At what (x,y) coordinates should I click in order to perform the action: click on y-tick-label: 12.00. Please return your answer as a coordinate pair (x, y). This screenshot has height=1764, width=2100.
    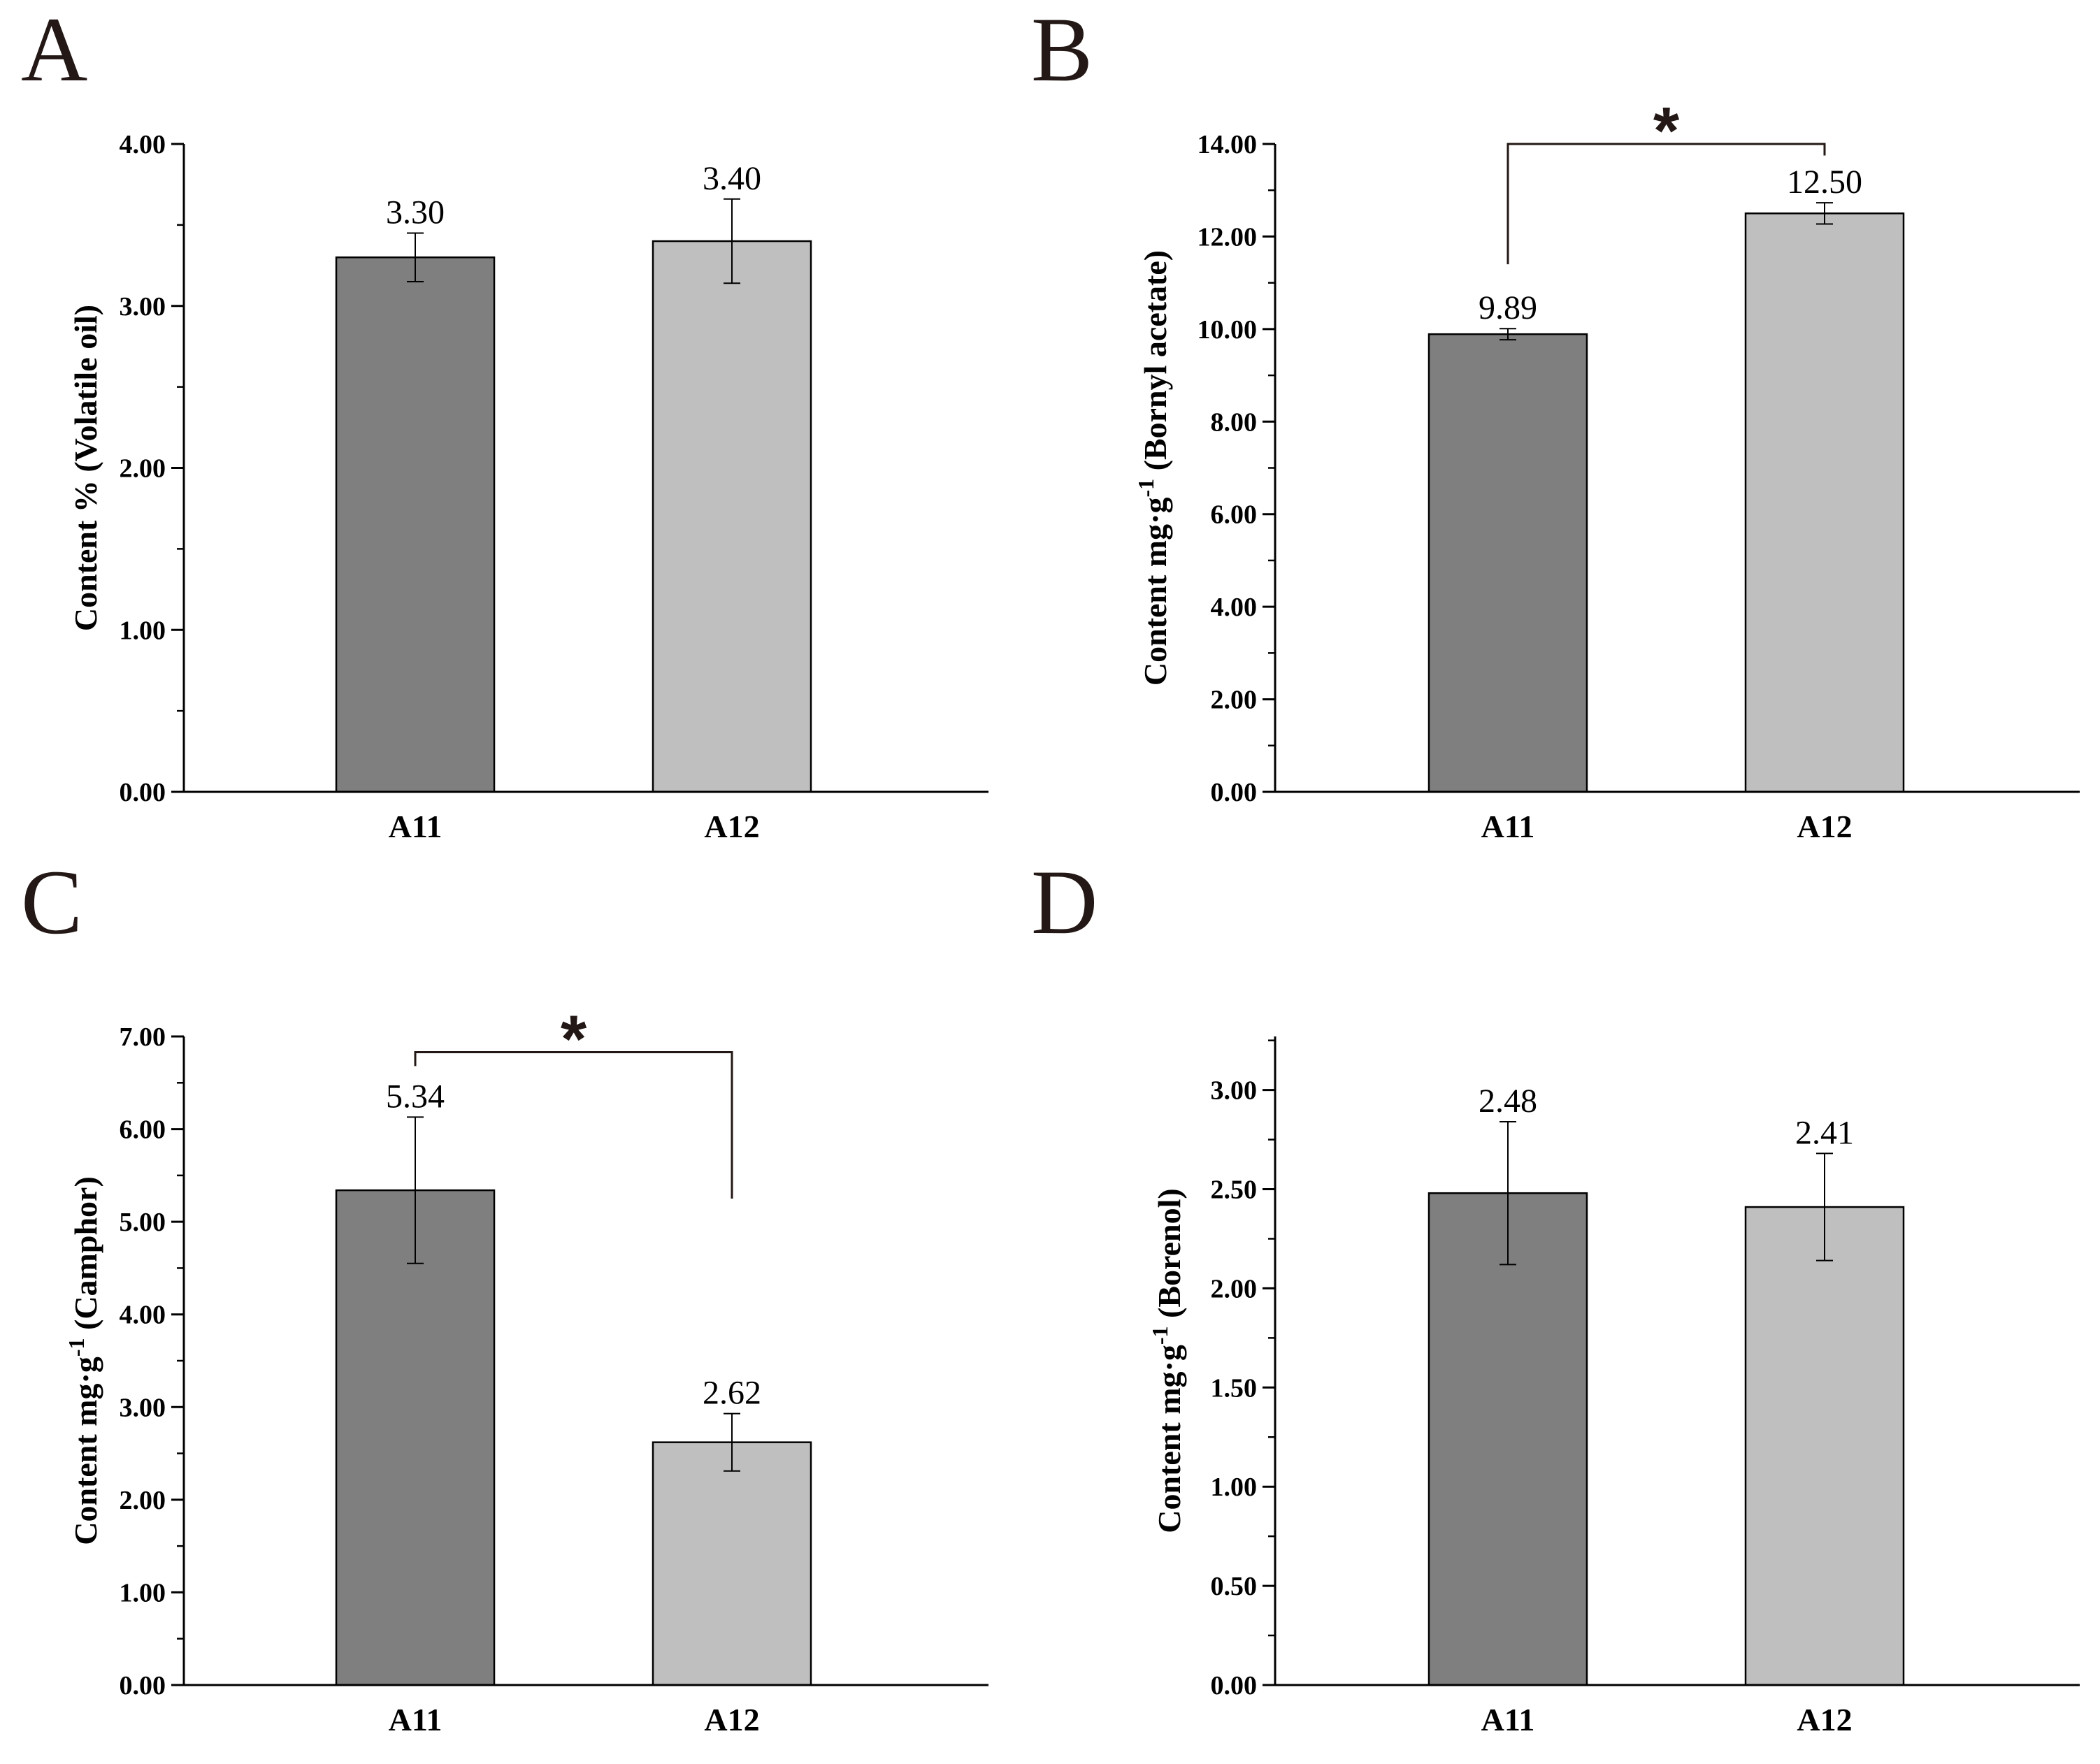
    Looking at the image, I should click on (1228, 237).